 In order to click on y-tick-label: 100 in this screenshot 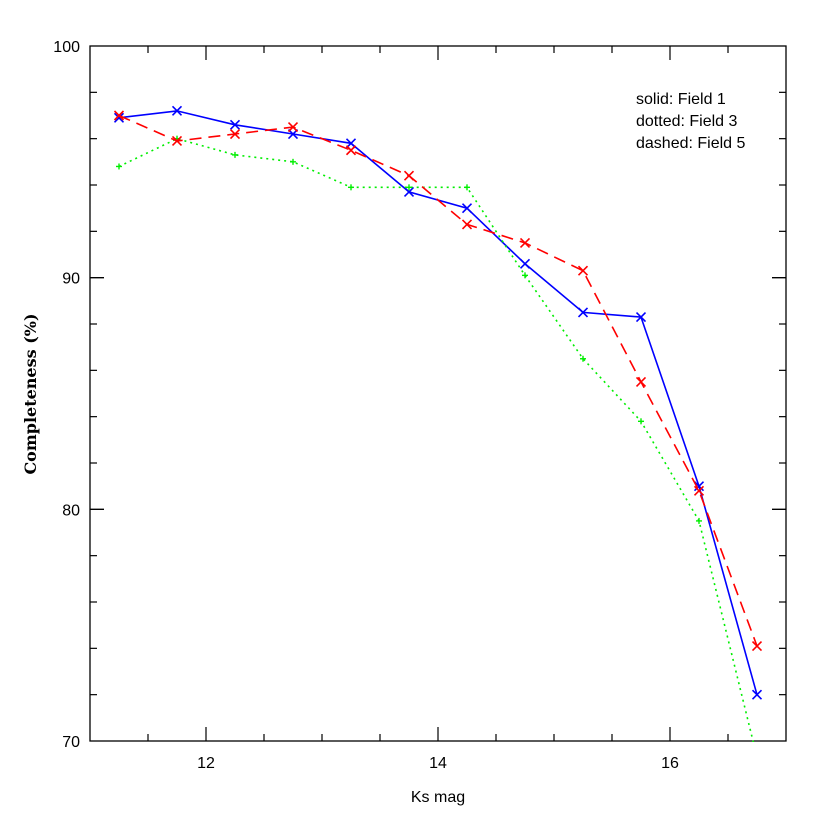, I will do `click(66, 47)`.